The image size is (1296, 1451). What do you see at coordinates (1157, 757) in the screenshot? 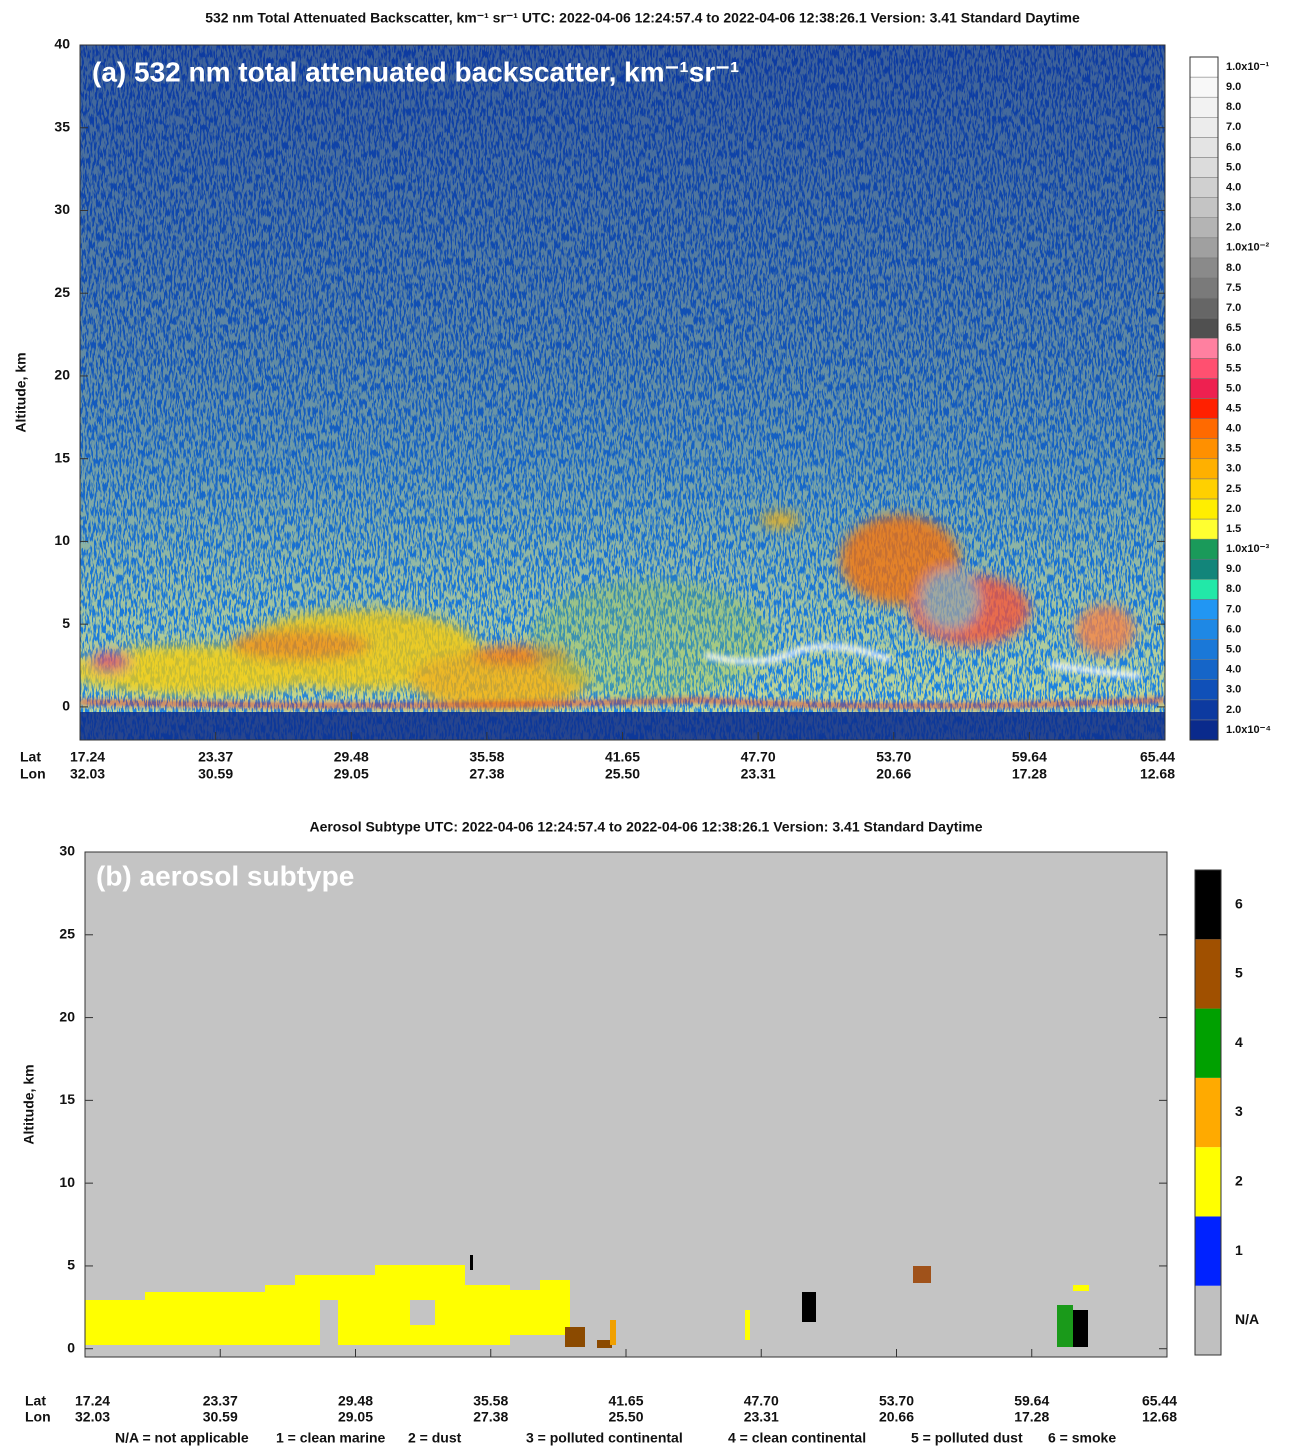
I see `x-tick-label: 65.44` at bounding box center [1157, 757].